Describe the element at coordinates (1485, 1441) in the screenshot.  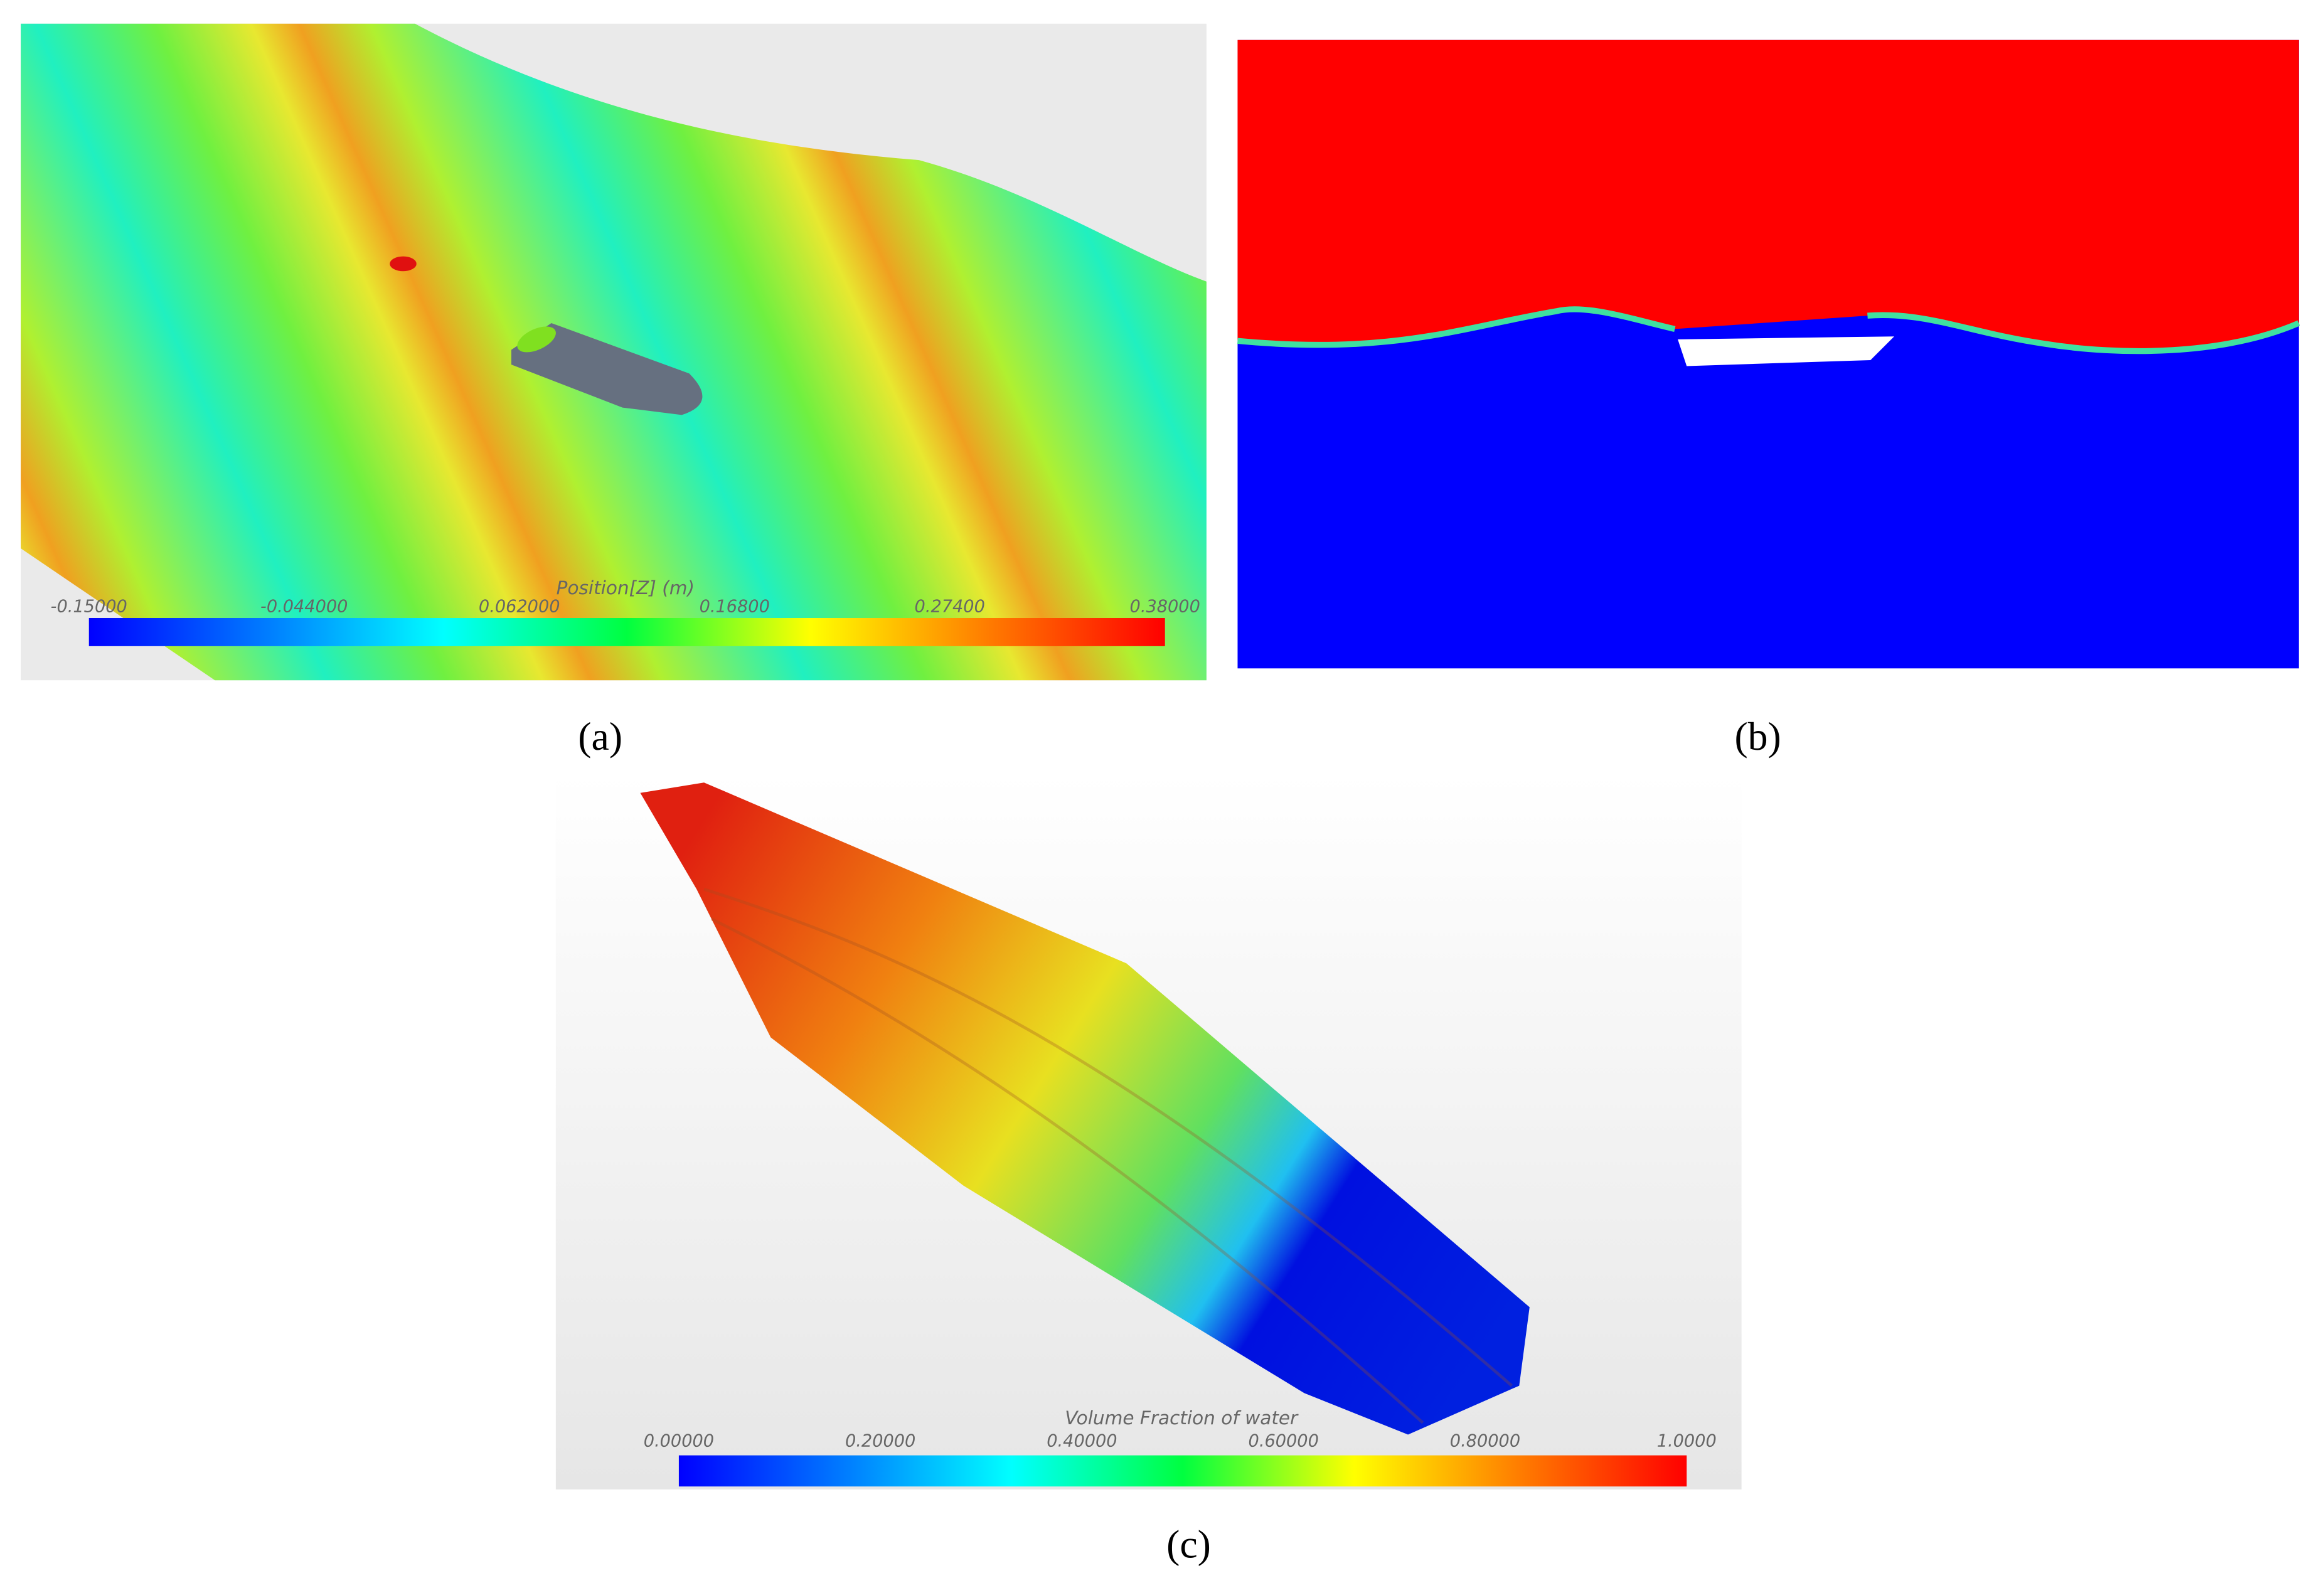
I see `colorbar-tick-label: 0.80000` at that location.